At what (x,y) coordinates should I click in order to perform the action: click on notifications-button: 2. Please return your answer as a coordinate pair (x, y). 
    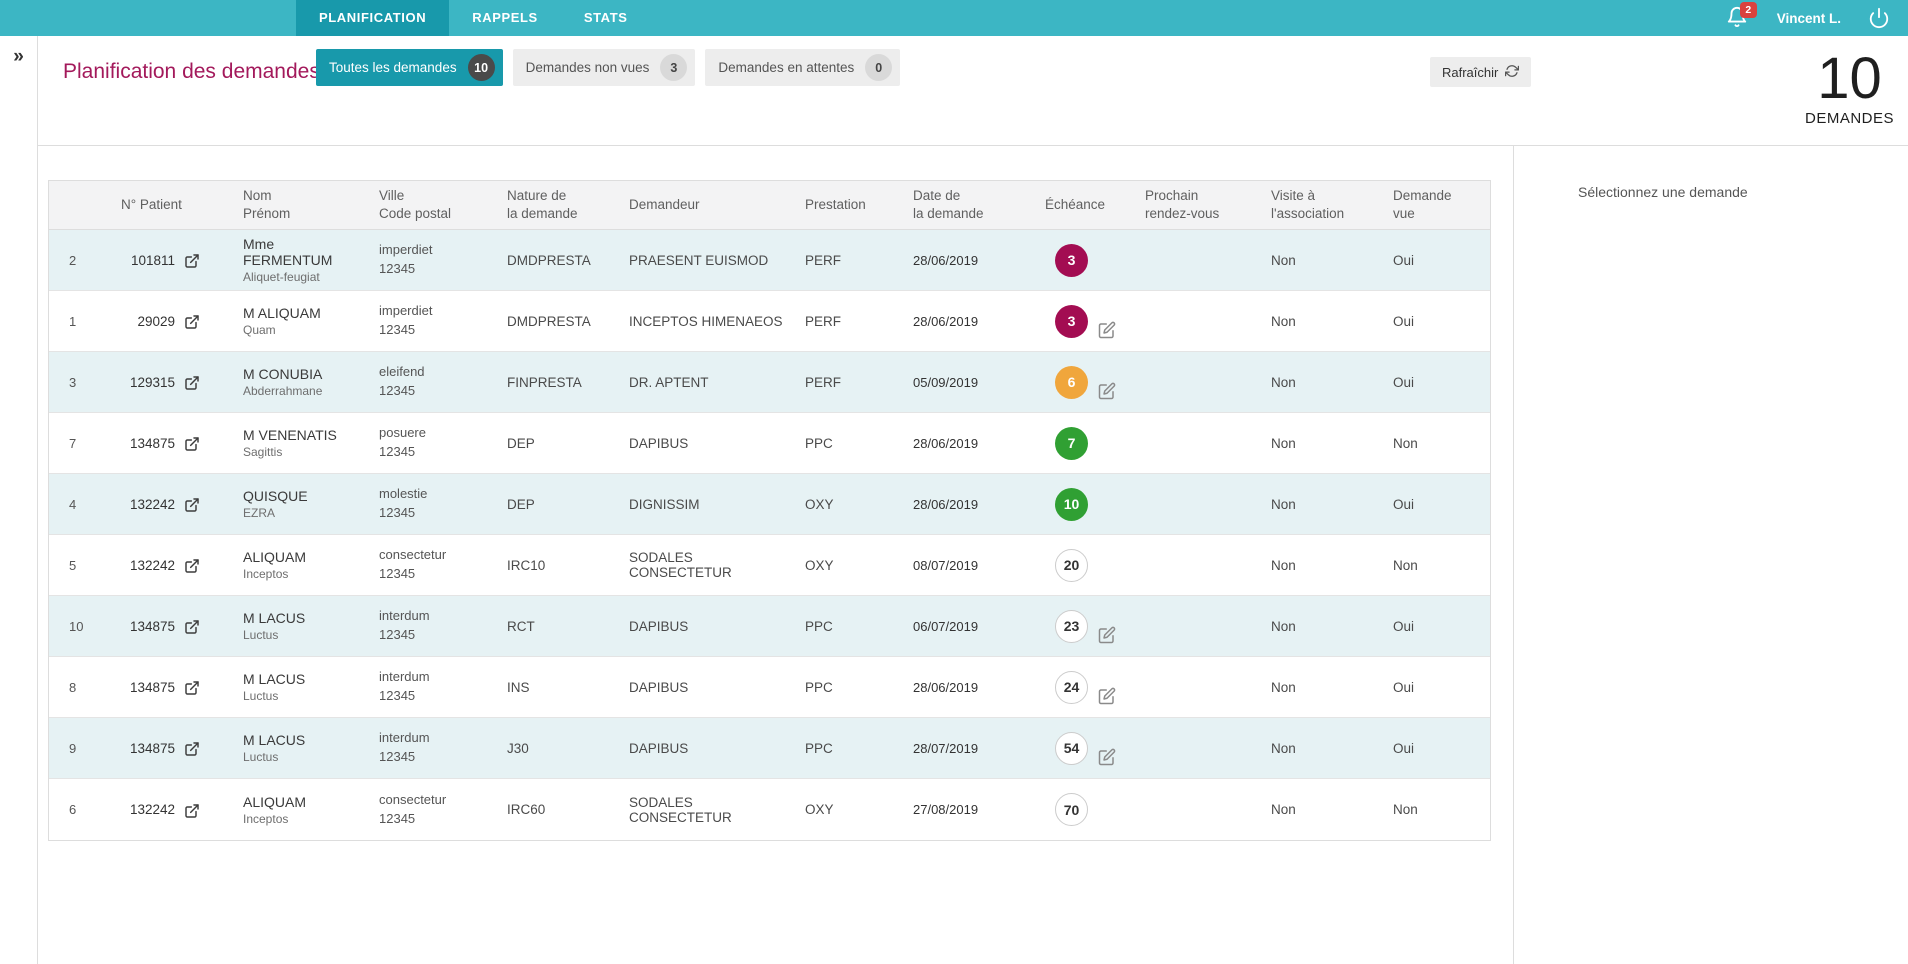
    Looking at the image, I should click on (1741, 17).